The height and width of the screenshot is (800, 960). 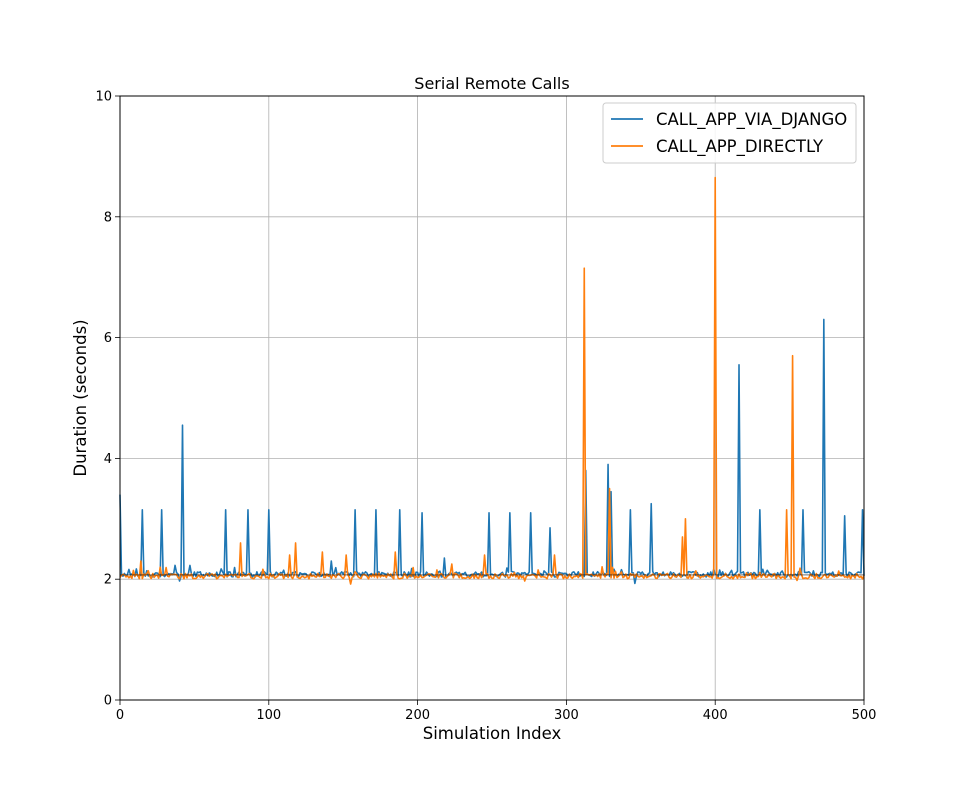 I want to click on x-tick-label: 100, so click(x=268, y=715).